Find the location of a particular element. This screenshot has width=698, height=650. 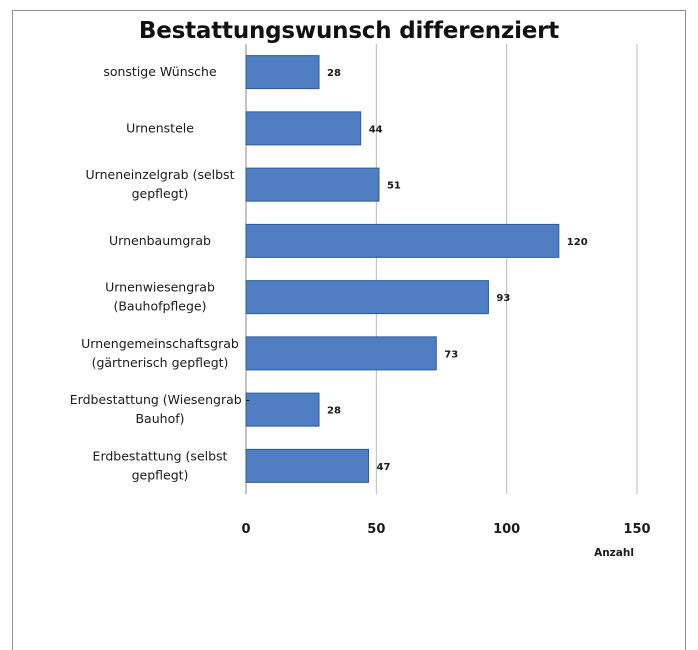

category-label-4: Urnenbaumgrab is located at coordinates (160, 240).